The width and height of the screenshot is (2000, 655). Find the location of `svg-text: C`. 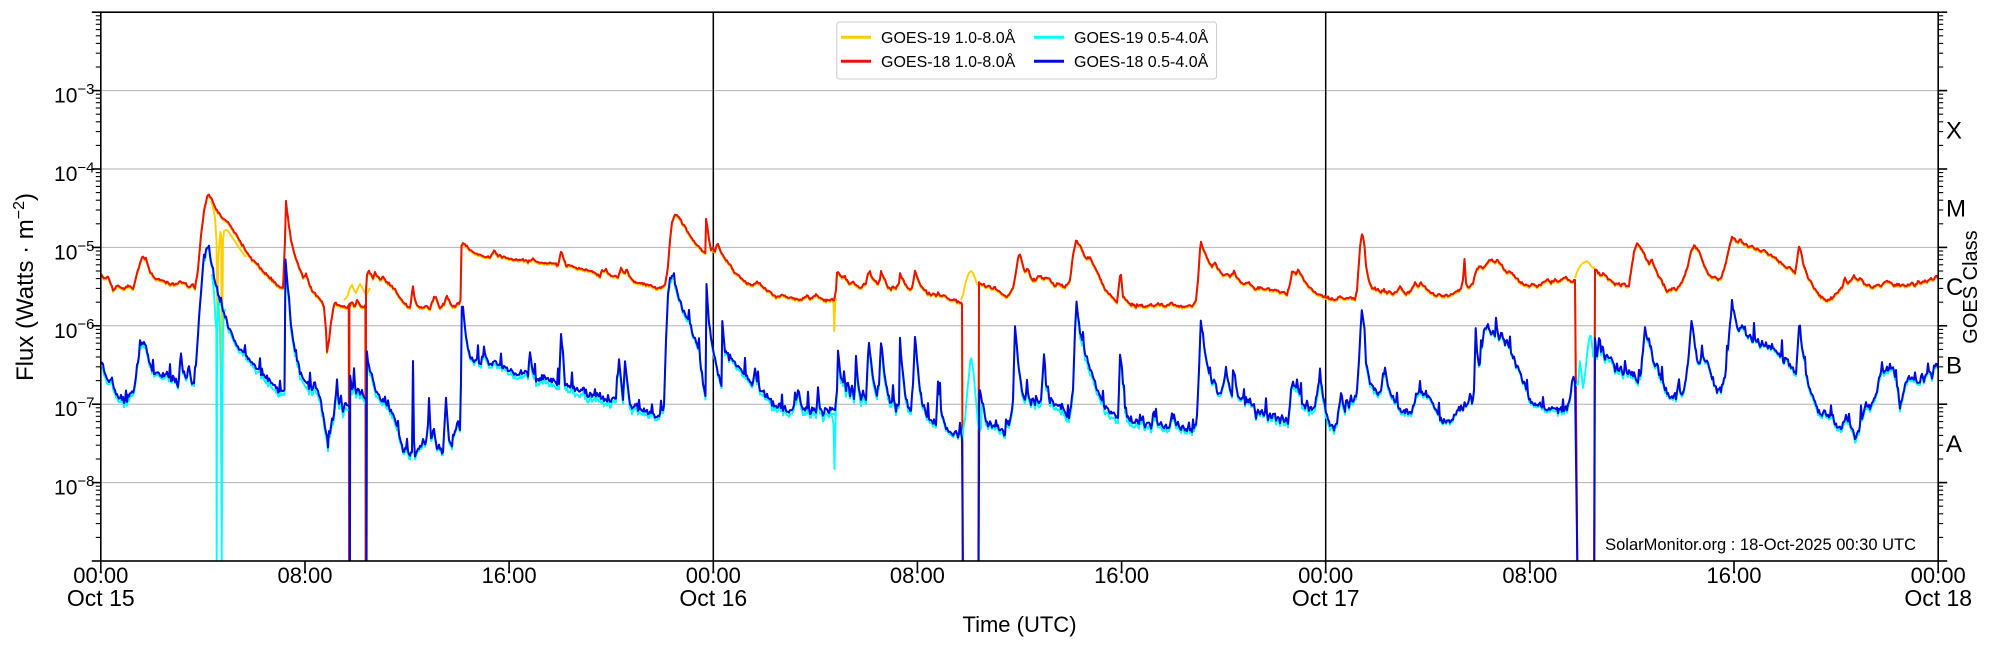

svg-text: C is located at coordinates (1954, 287).